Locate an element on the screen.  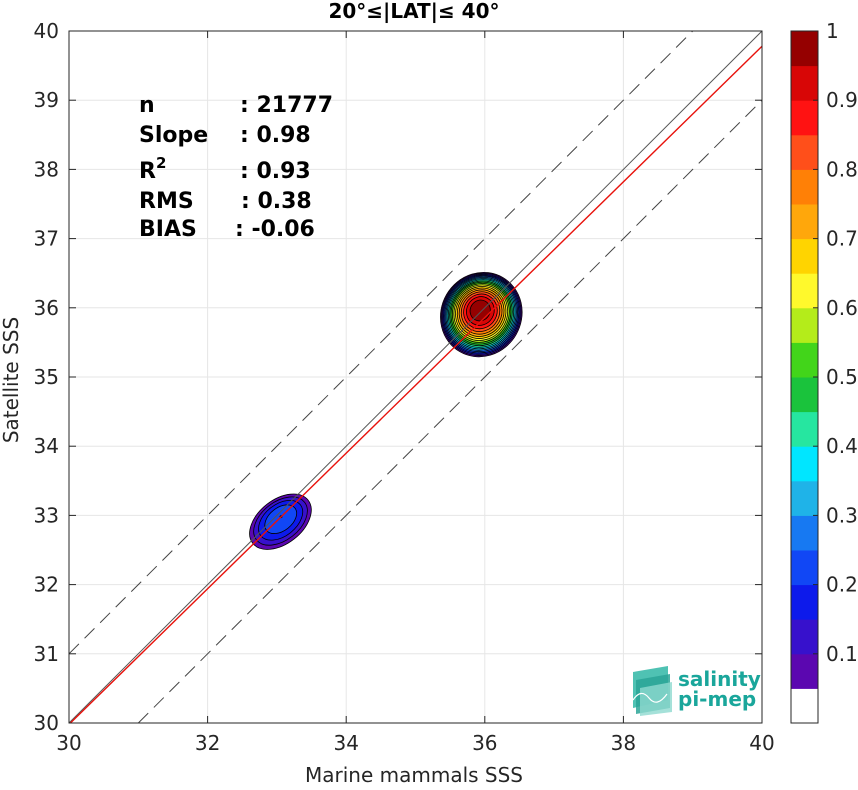
x-tick-label: 32 is located at coordinates (207, 743).